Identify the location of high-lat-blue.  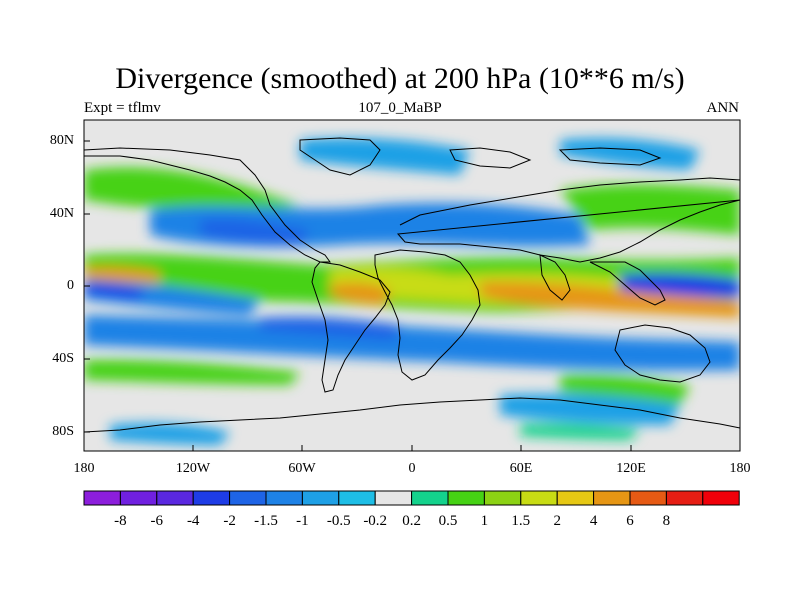
(385, 156).